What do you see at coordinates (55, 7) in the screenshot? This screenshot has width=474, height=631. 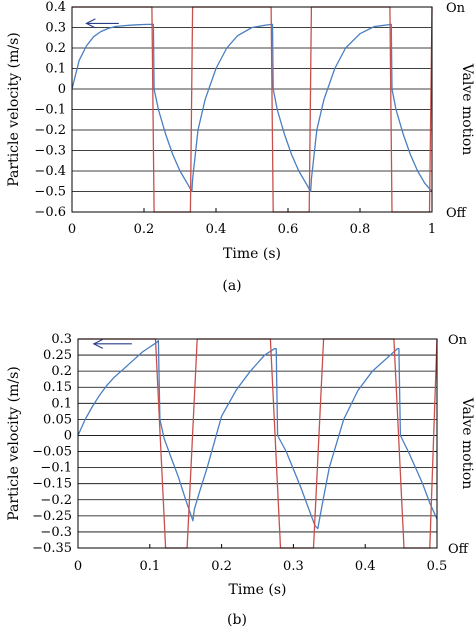 I see `y-tick-label: 0.4` at bounding box center [55, 7].